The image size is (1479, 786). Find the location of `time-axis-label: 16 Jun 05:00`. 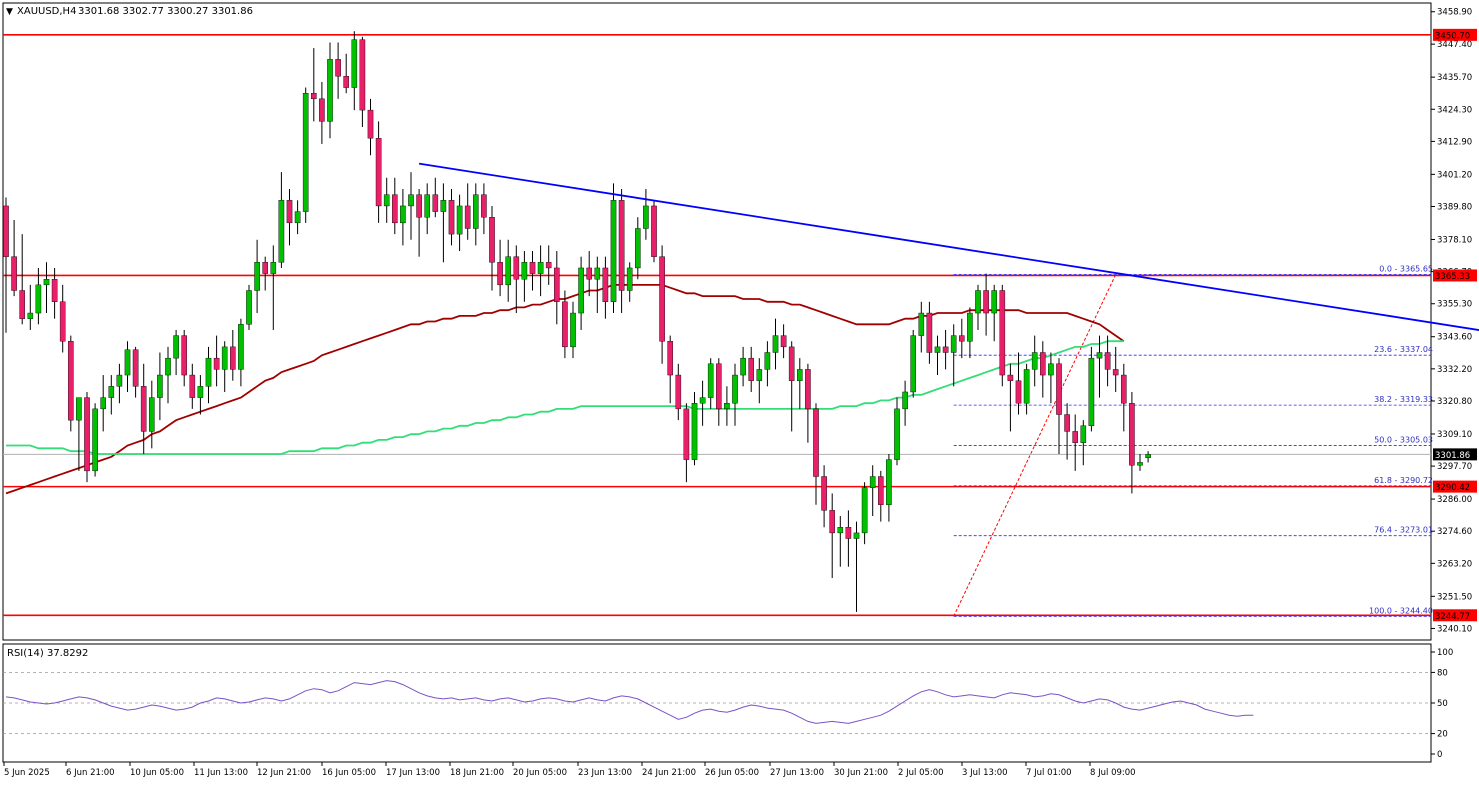

time-axis-label: 16 Jun 05:00 is located at coordinates (349, 773).